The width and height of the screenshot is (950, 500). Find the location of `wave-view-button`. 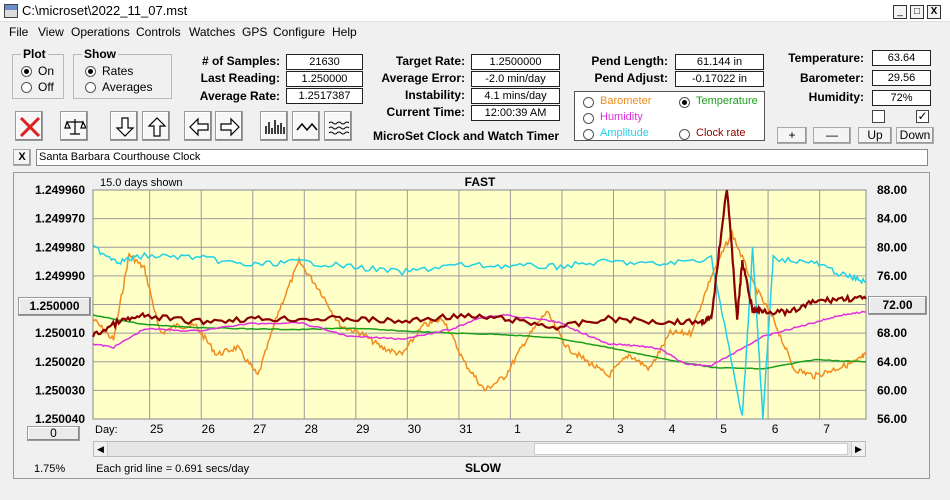

wave-view-button is located at coordinates (306, 126).